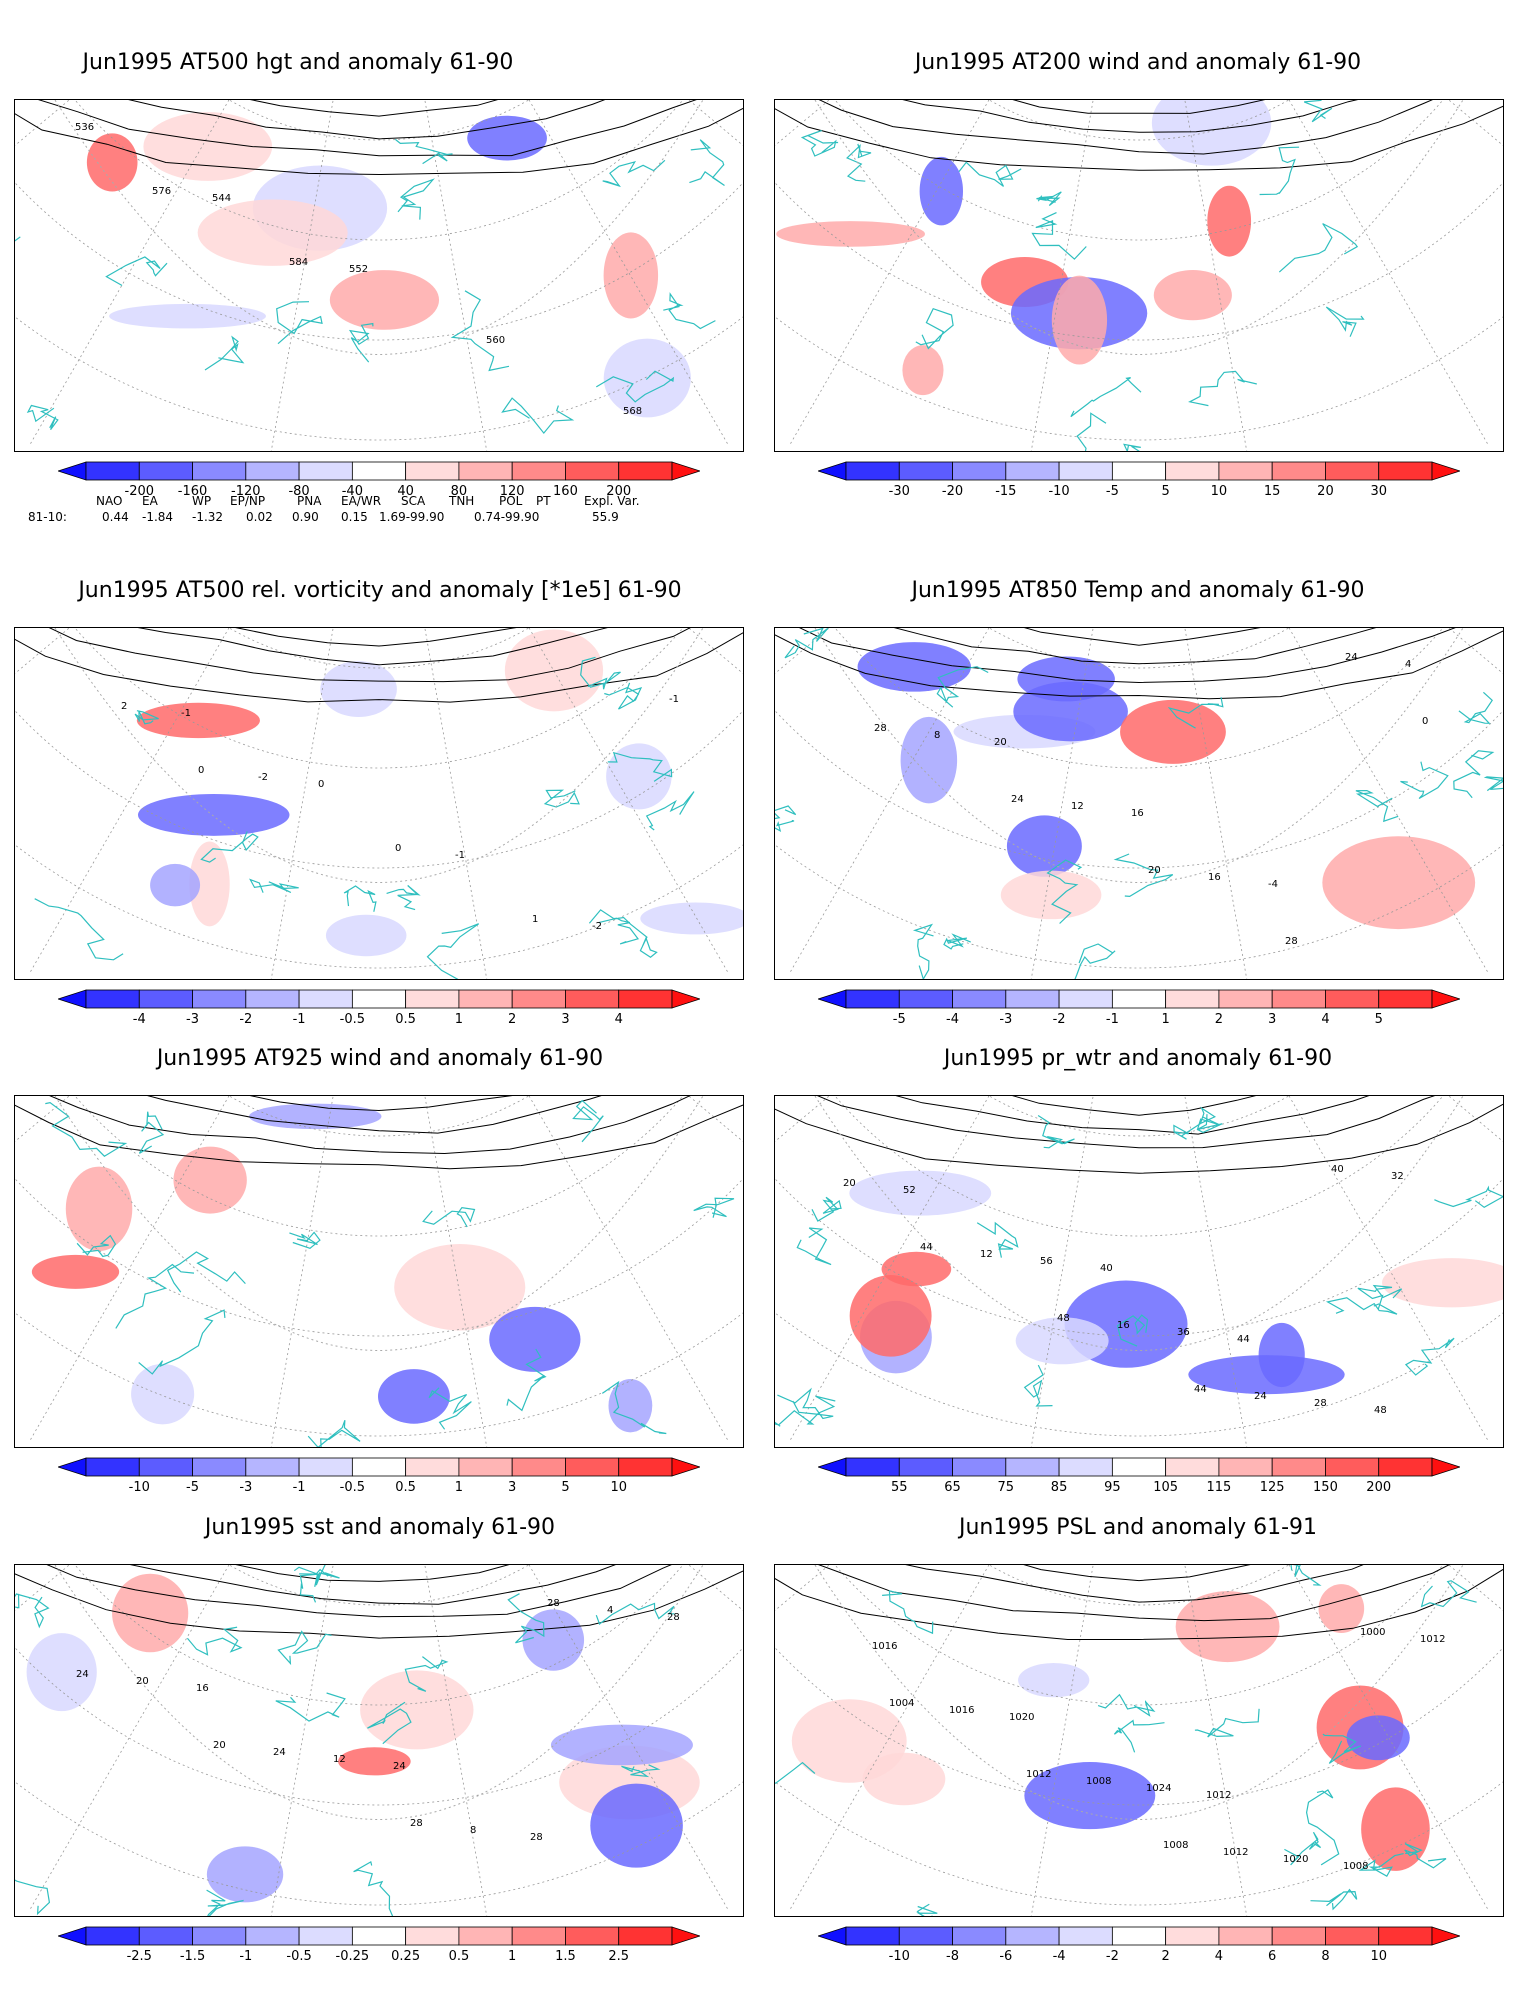 Image resolution: width=1520 pixels, height=2000 pixels. Describe the element at coordinates (1166, 1487) in the screenshot. I see `colorbar-tick-label: 105` at that location.